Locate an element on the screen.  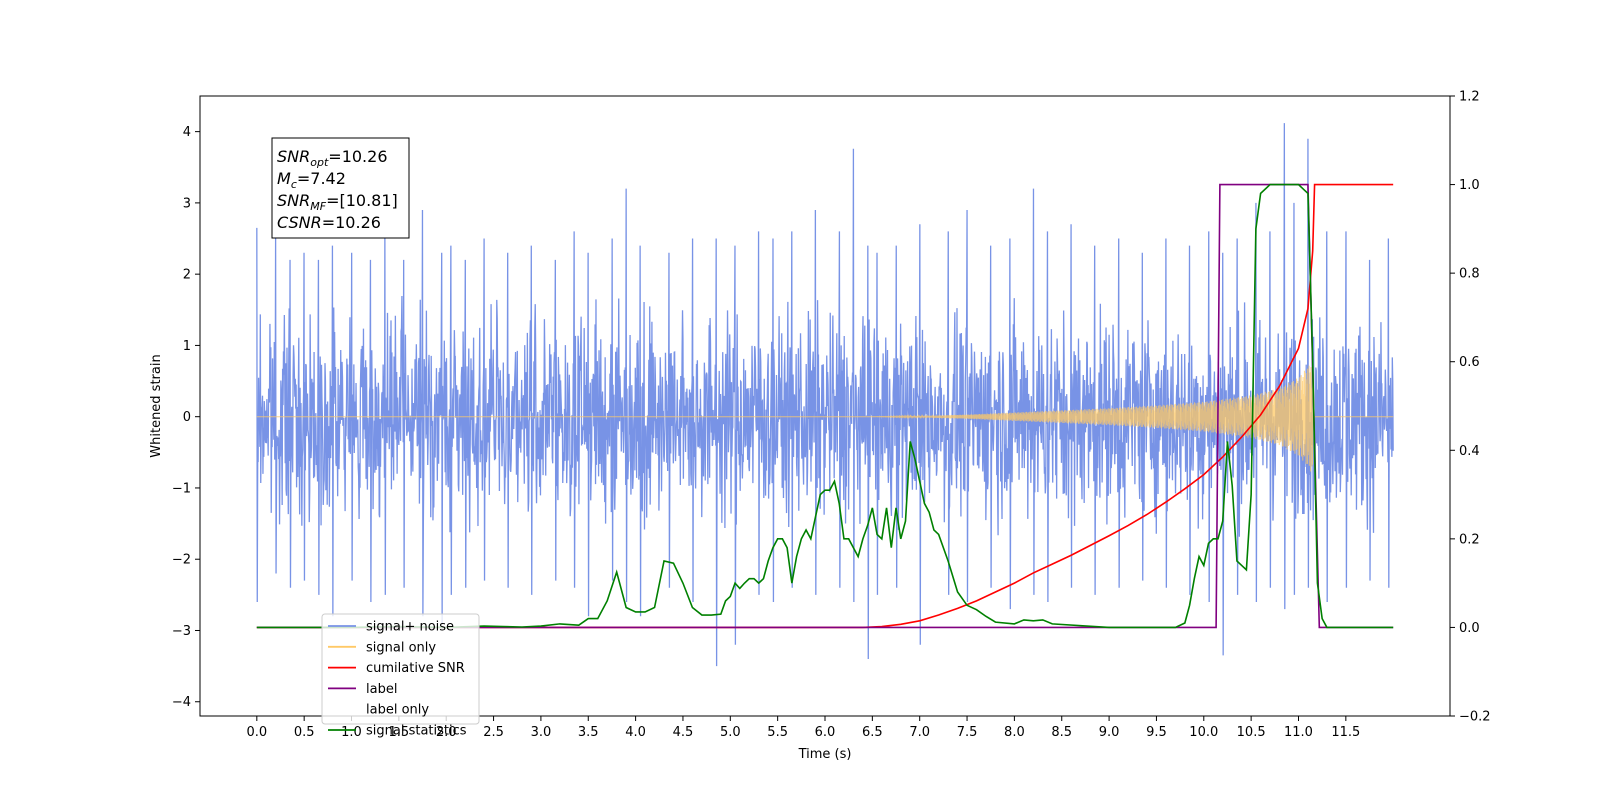
annotation-line: SNRopt=10.26 is located at coordinates (332, 158).